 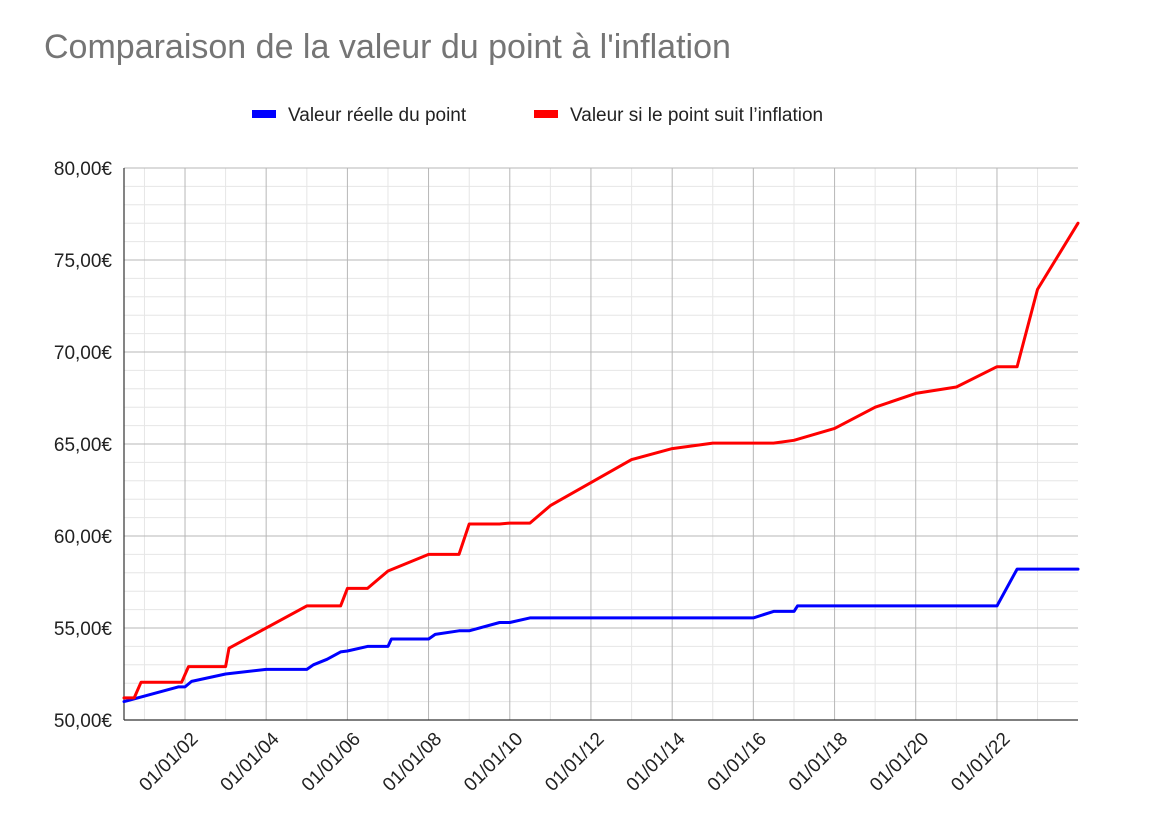 I want to click on x-tick-label: 01/01/10, so click(x=493, y=762).